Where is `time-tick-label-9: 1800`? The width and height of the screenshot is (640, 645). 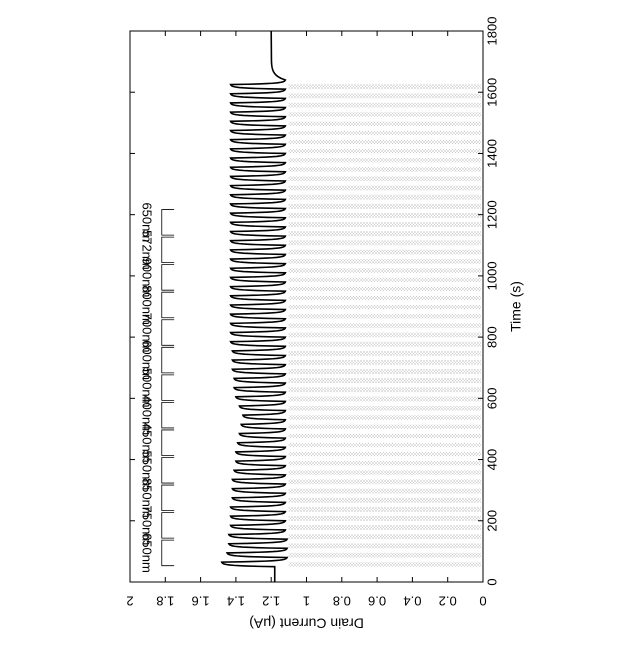
time-tick-label-9: 1800 is located at coordinates (491, 31).